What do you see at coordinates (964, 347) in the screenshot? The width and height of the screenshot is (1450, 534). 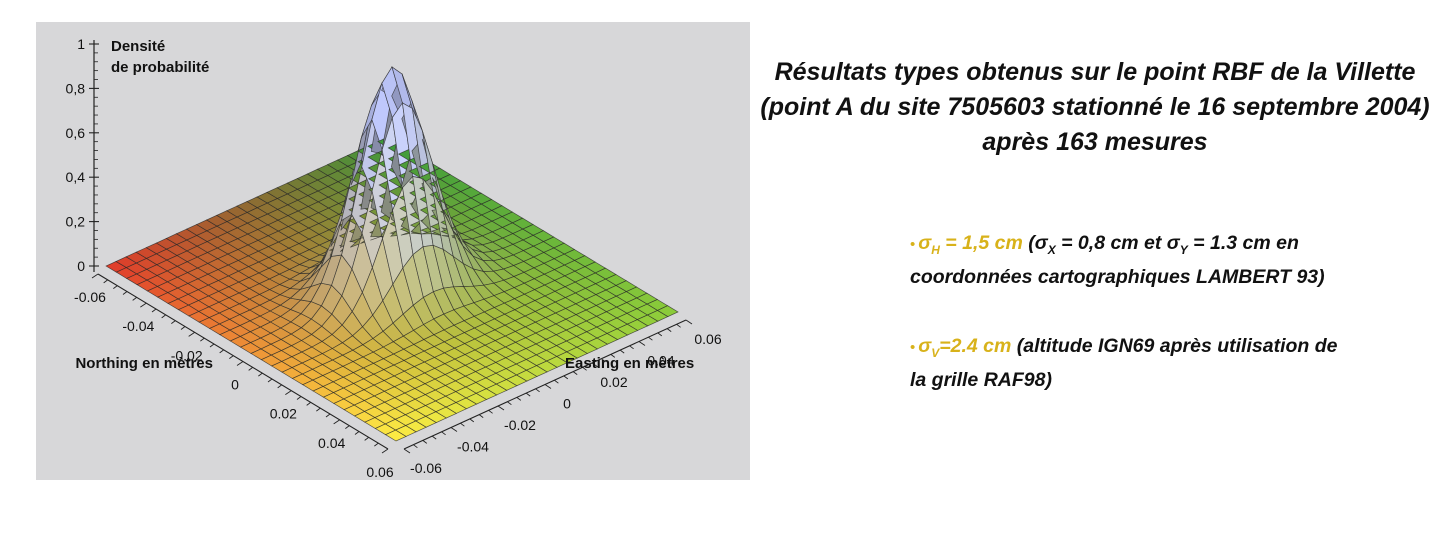 I see `sigma-value: σV=2.4 cm` at bounding box center [964, 347].